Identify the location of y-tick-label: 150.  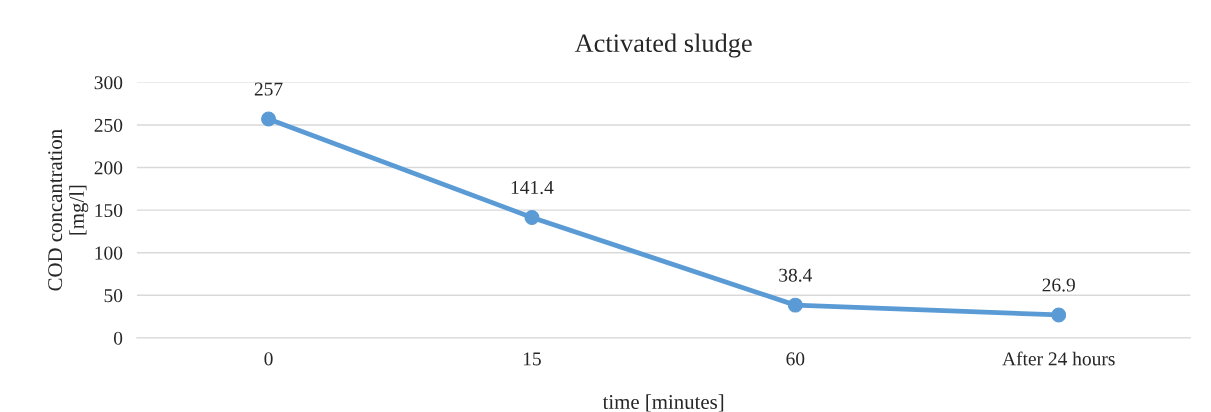
(109, 210).